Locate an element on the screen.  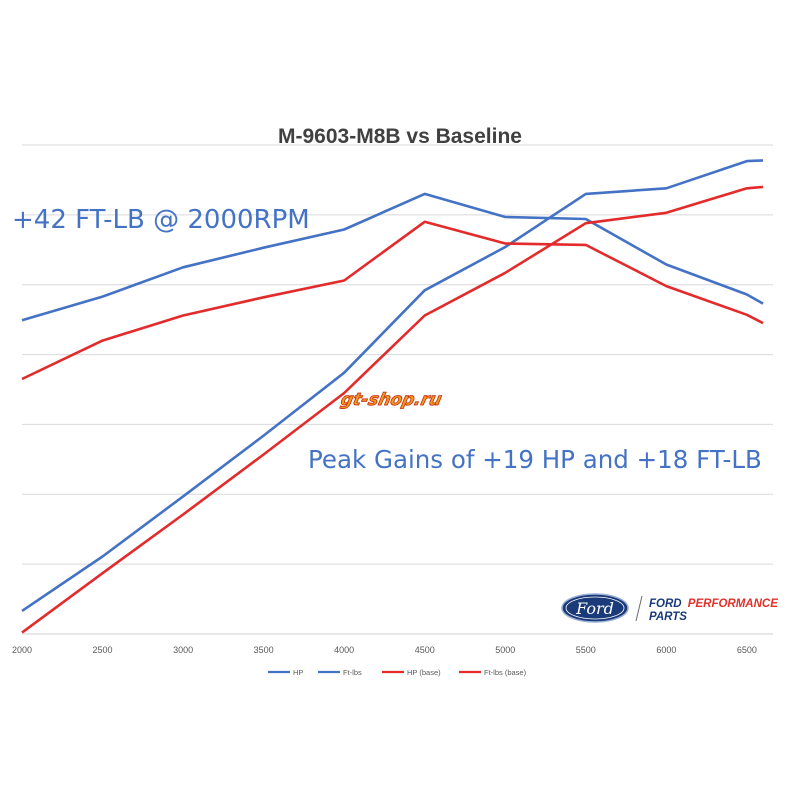
ford-oval-text: Ford is located at coordinates (594, 608).